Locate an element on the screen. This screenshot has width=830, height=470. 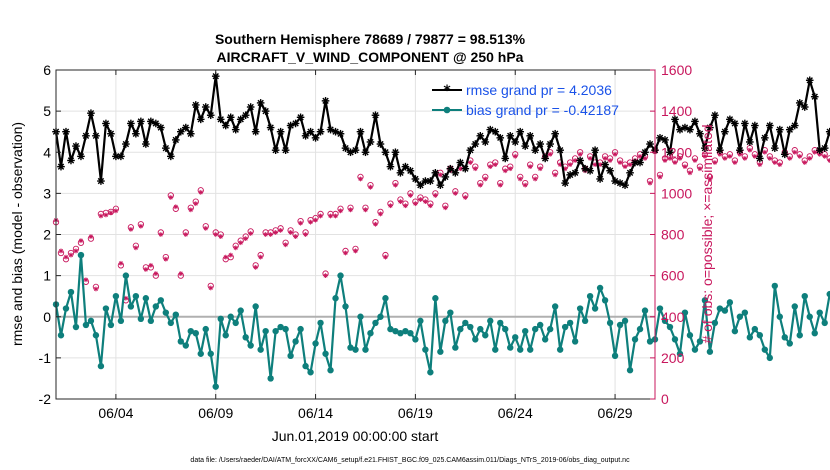
y-tick-label: 0 is located at coordinates (47, 317).